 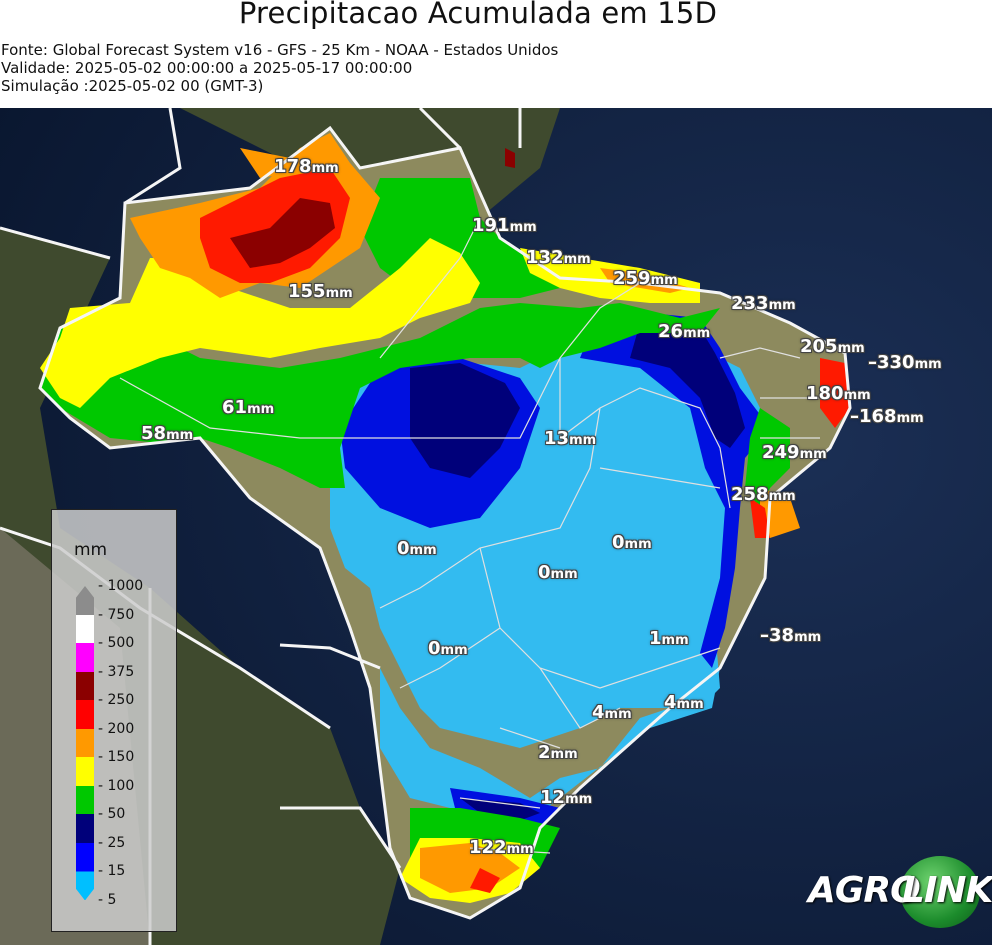 I want to click on legend-tick: - 100, so click(x=116, y=785).